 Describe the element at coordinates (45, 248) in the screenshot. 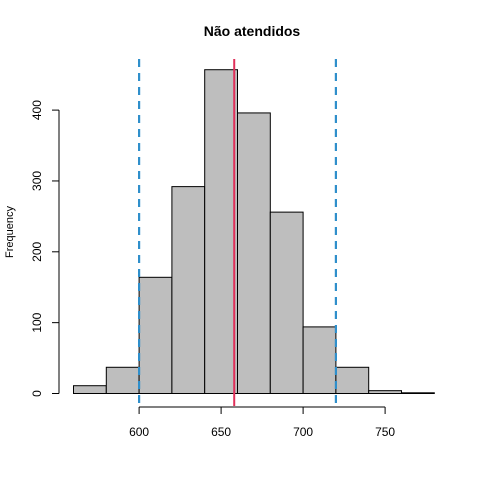

I see `y-axis: 0 100 200 300 400` at that location.